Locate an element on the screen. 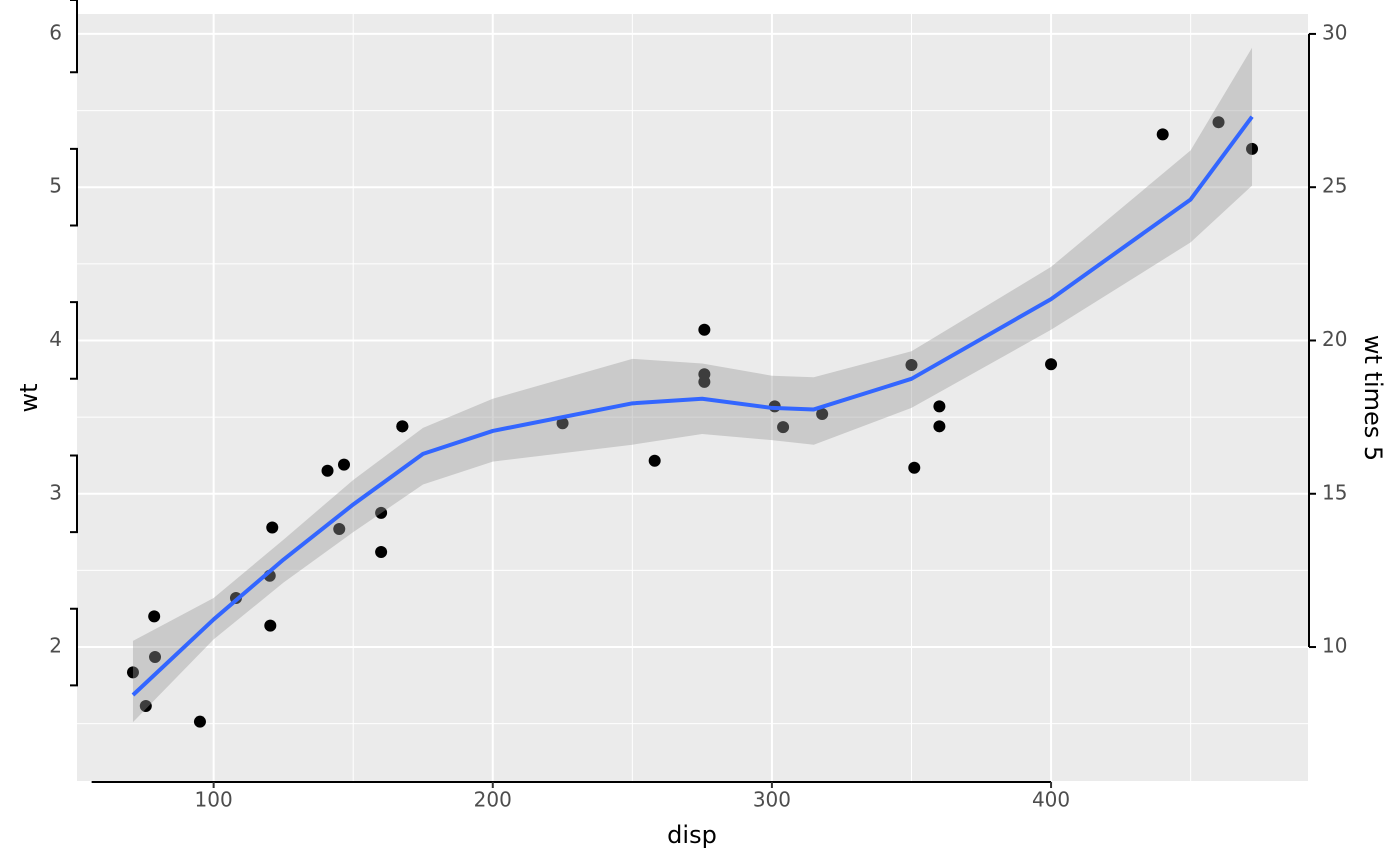 This screenshot has height=866, width=1400. x-tick-label: 400 is located at coordinates (1051, 800).